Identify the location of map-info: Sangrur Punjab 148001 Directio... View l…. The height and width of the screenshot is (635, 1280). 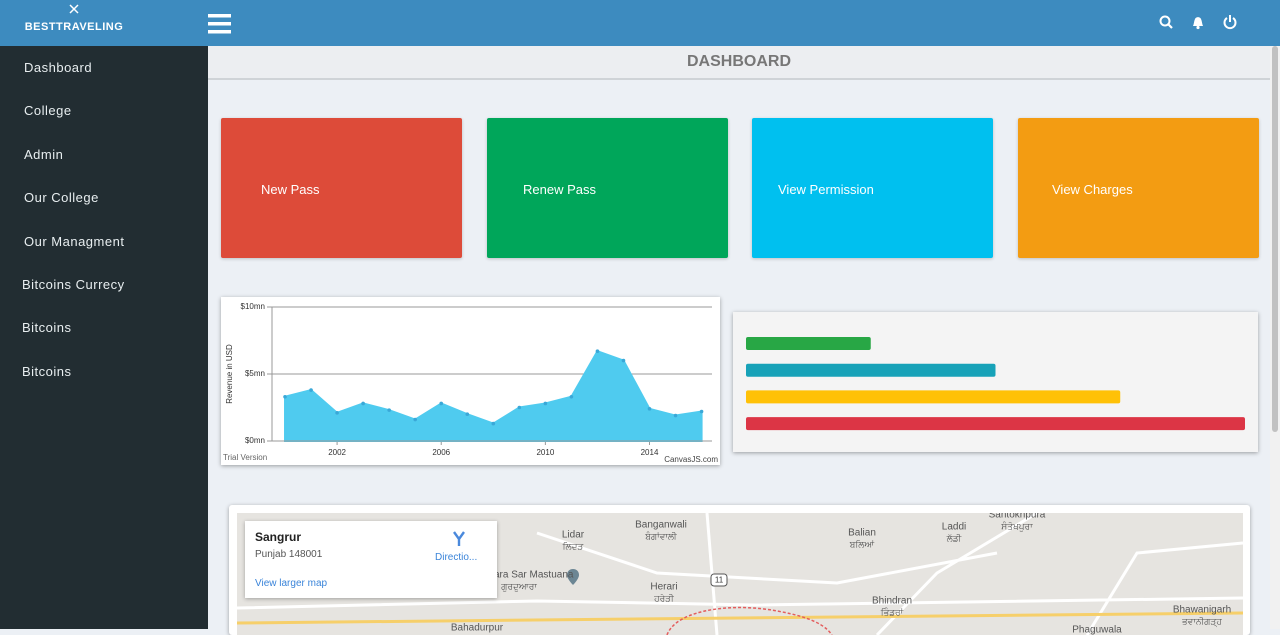
(371, 559).